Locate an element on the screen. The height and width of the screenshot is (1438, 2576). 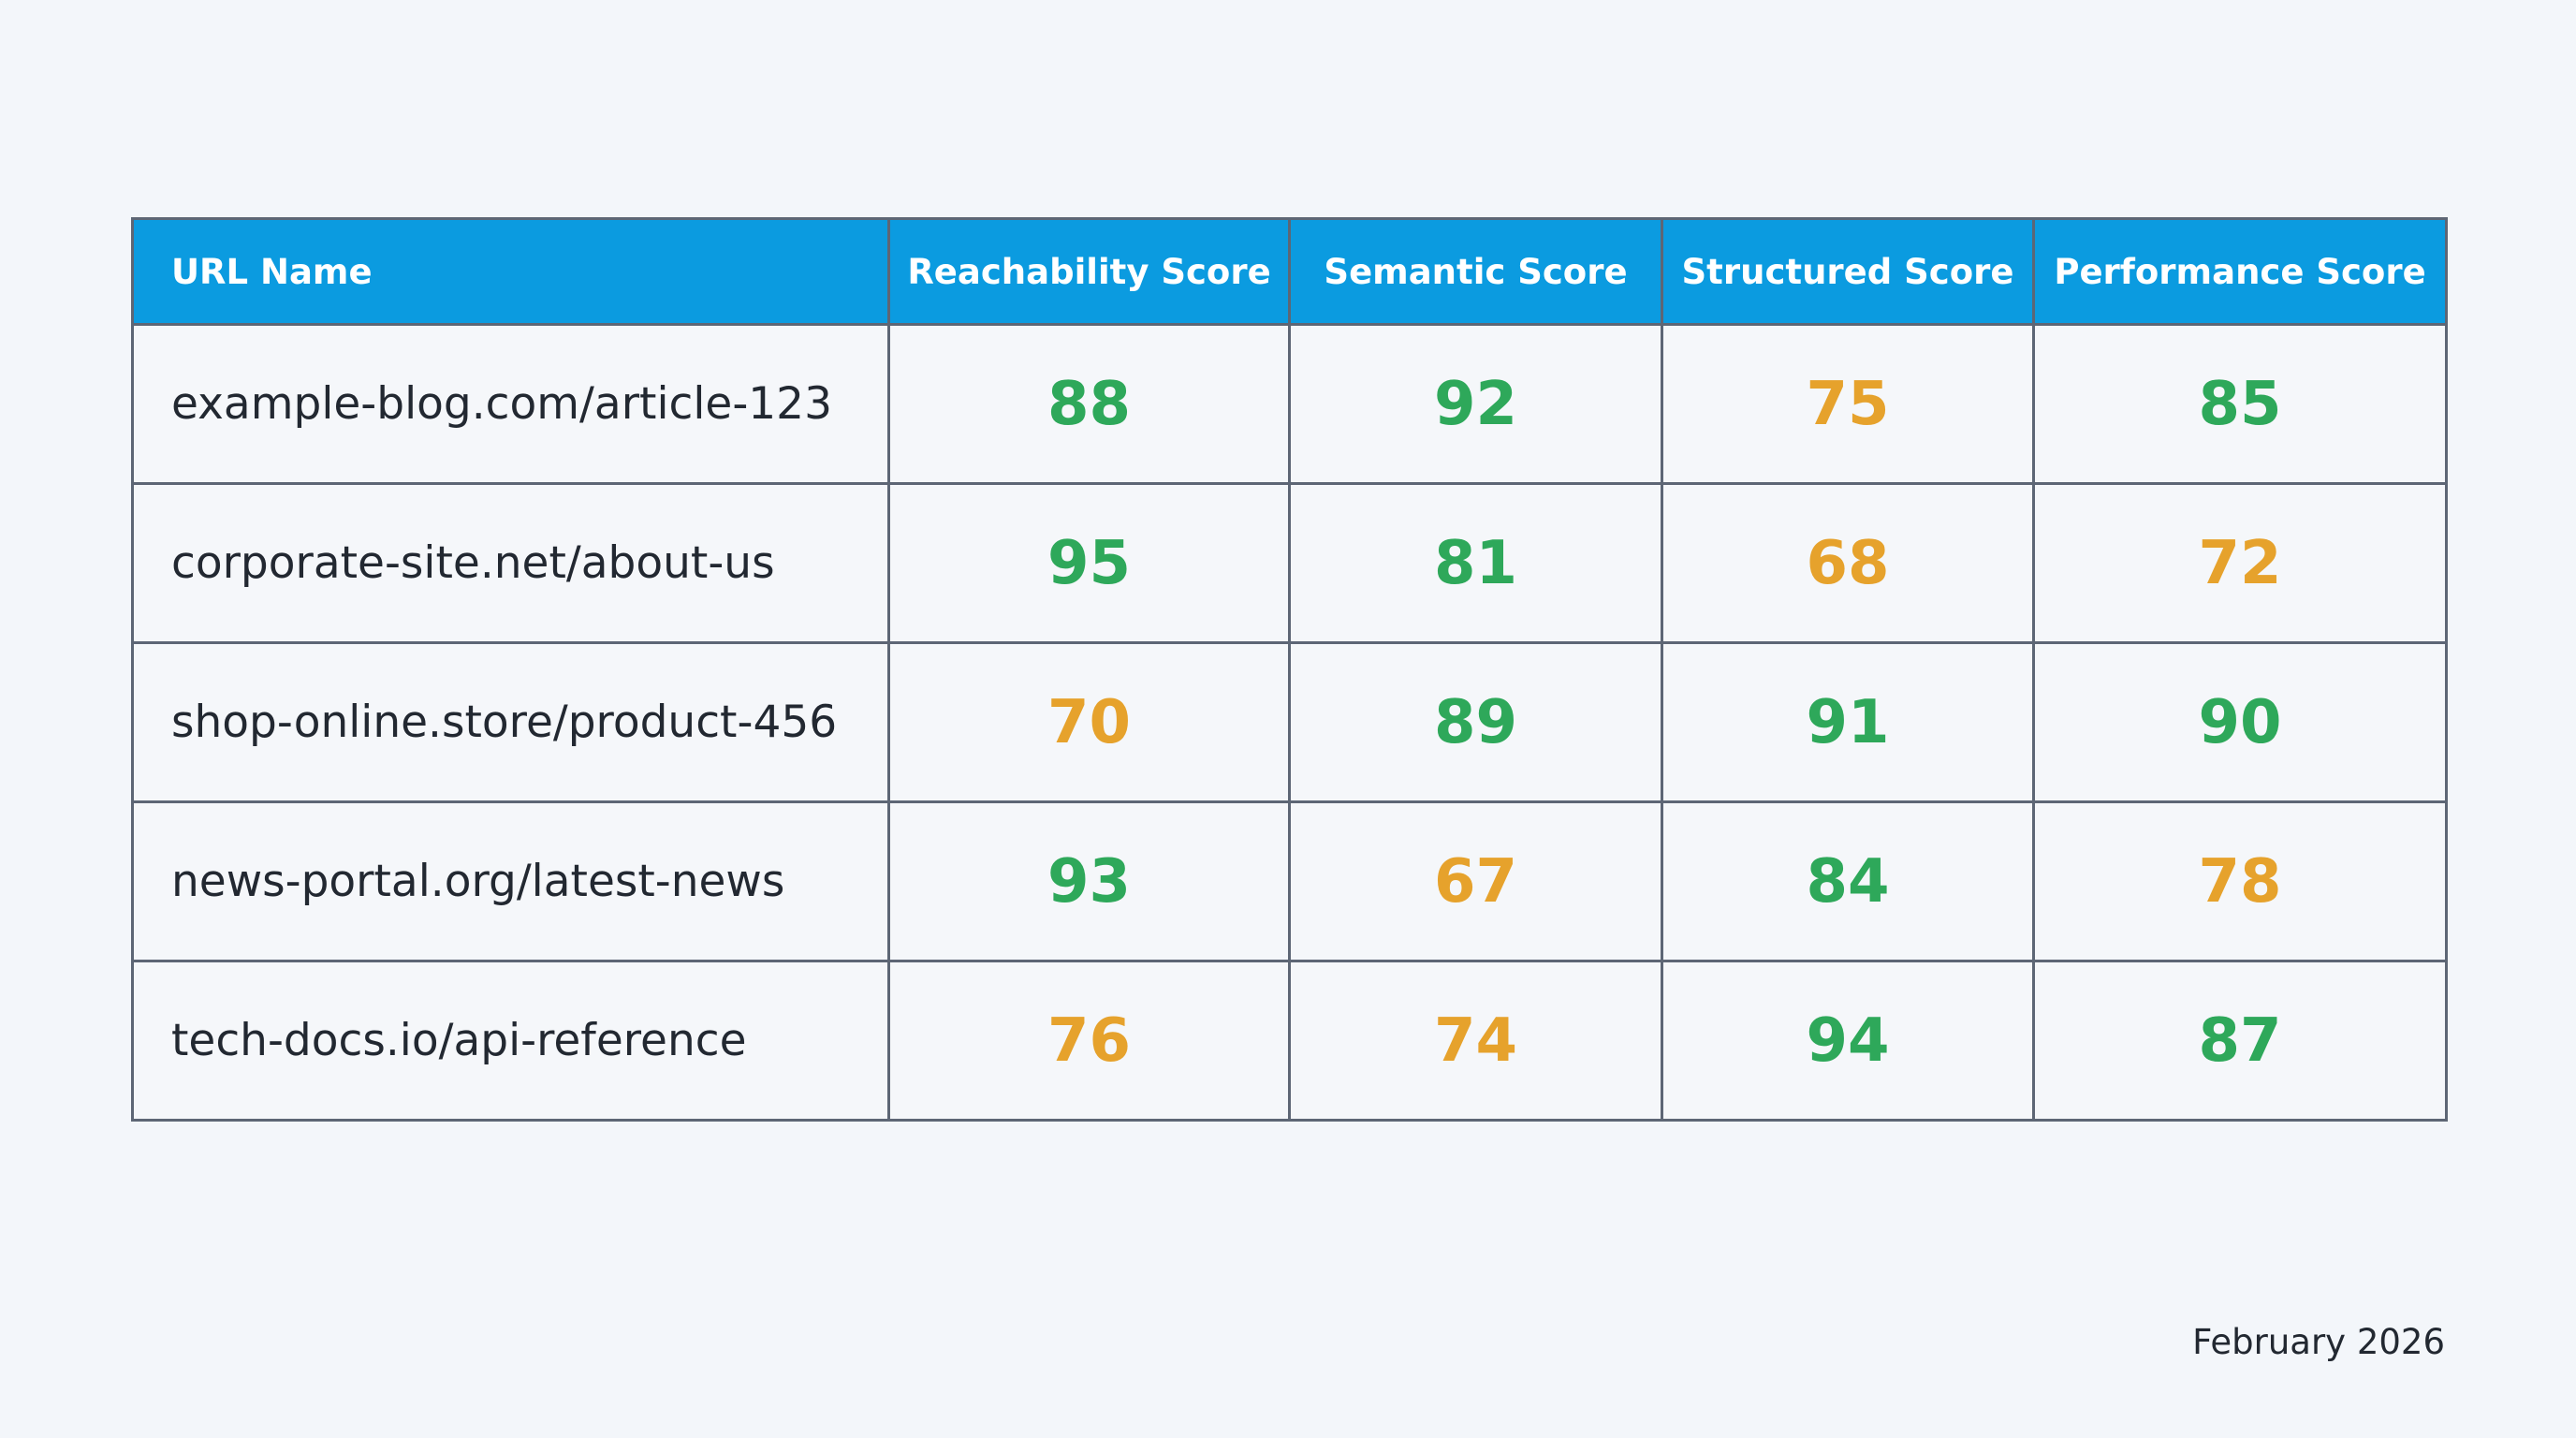
score-cell: 84 is located at coordinates (1848, 881).